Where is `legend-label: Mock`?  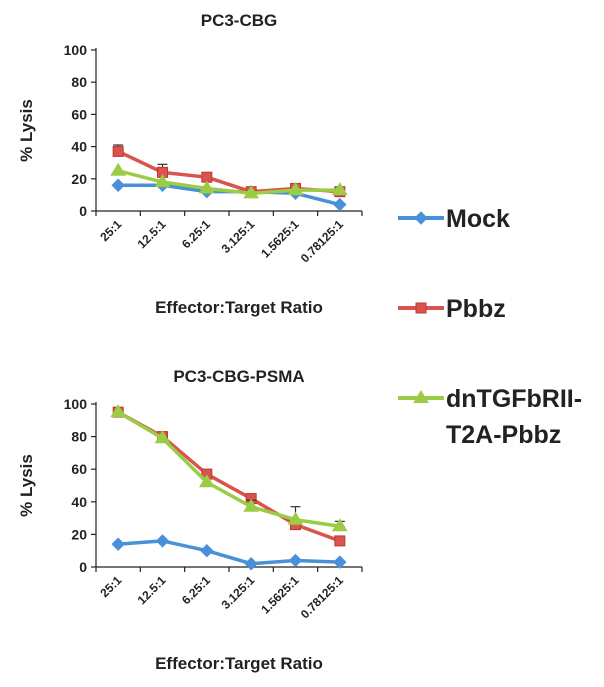 legend-label: Mock is located at coordinates (478, 219).